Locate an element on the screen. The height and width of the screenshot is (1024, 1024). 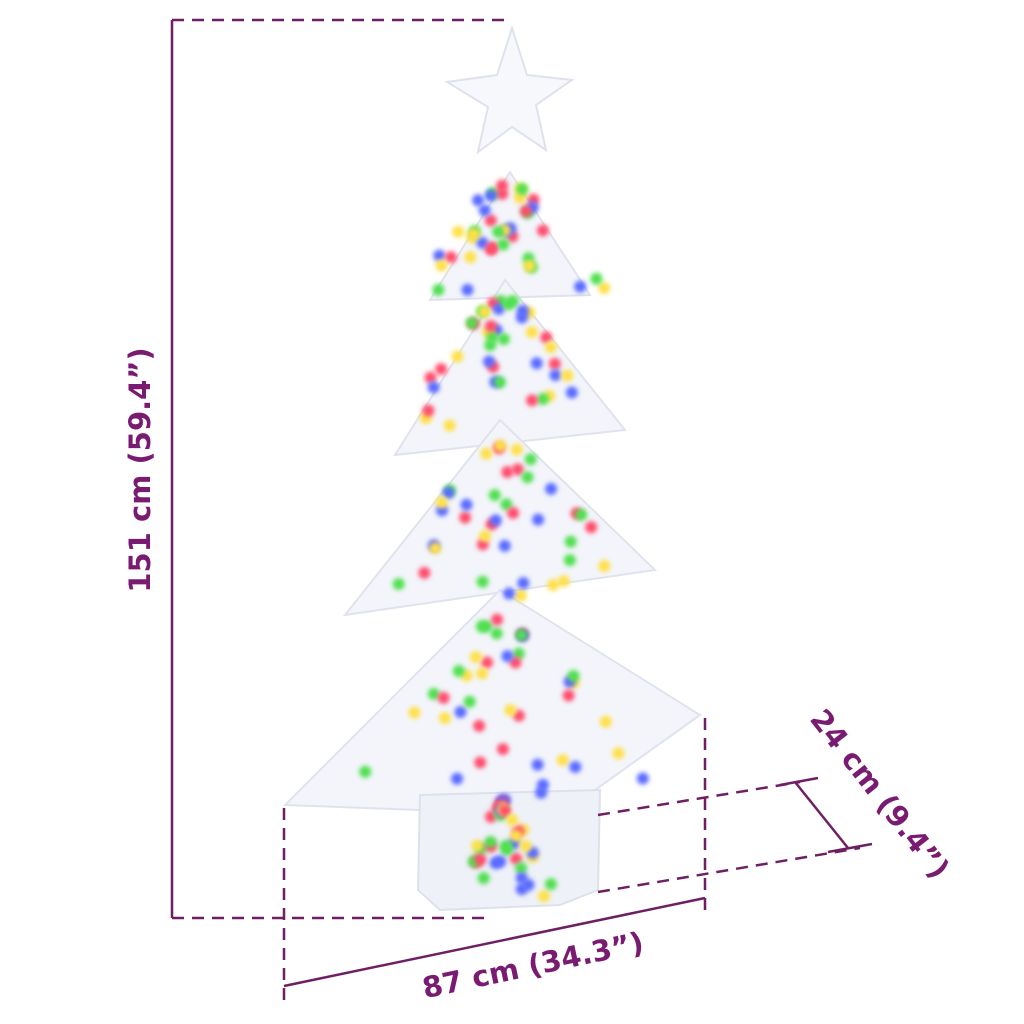
height-label: 151 cm (59.4”) is located at coordinates (140, 469).